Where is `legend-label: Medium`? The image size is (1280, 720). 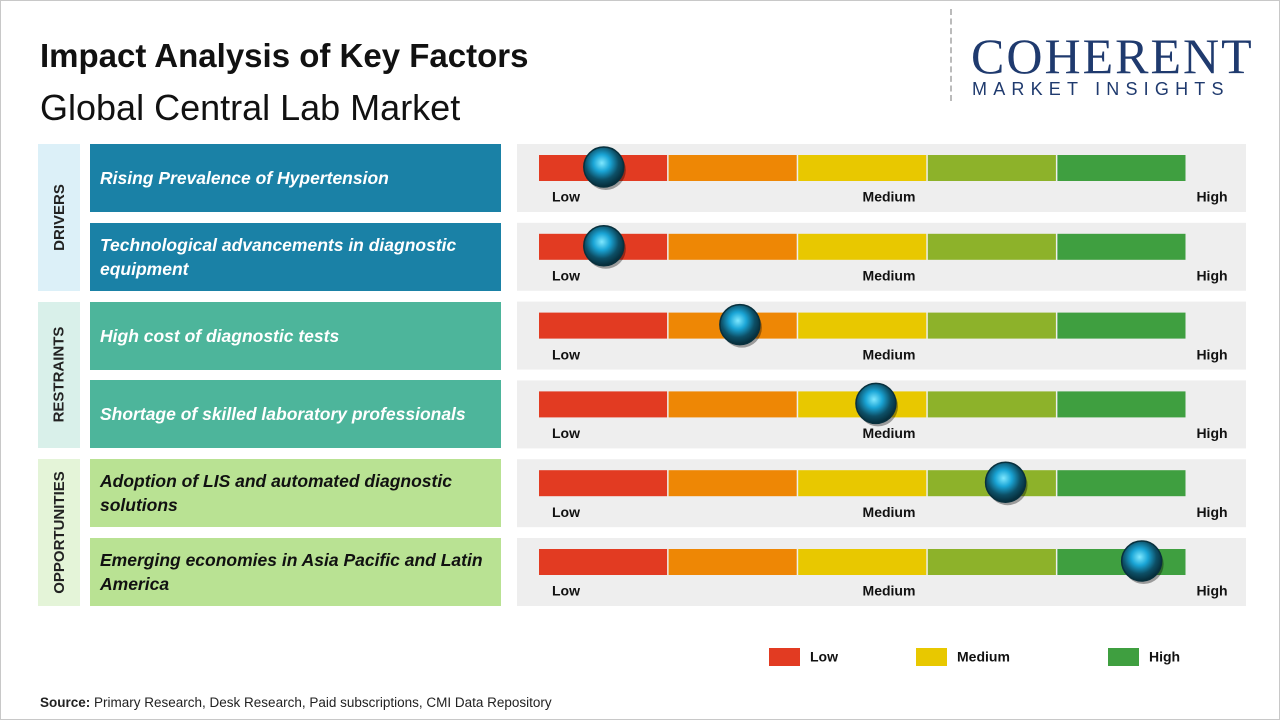 legend-label: Medium is located at coordinates (983, 657).